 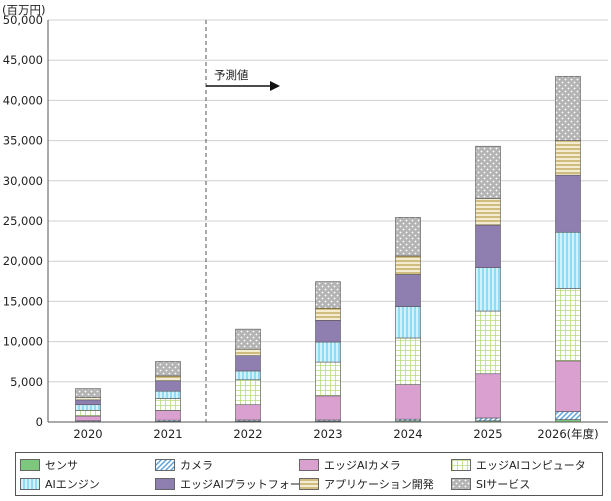 I want to click on legend-label: エッジAIカメラ, so click(x=362, y=465).